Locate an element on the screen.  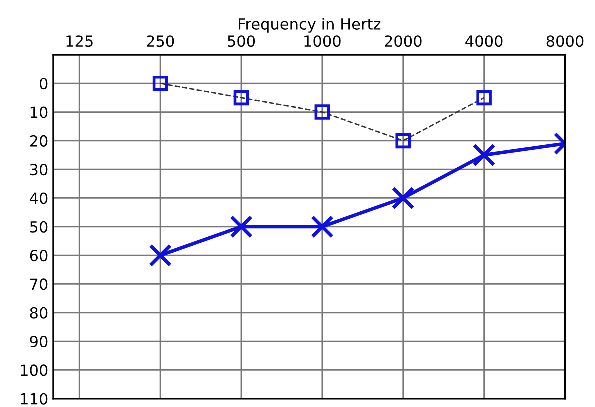
x-tick-label: 125 is located at coordinates (79, 42).